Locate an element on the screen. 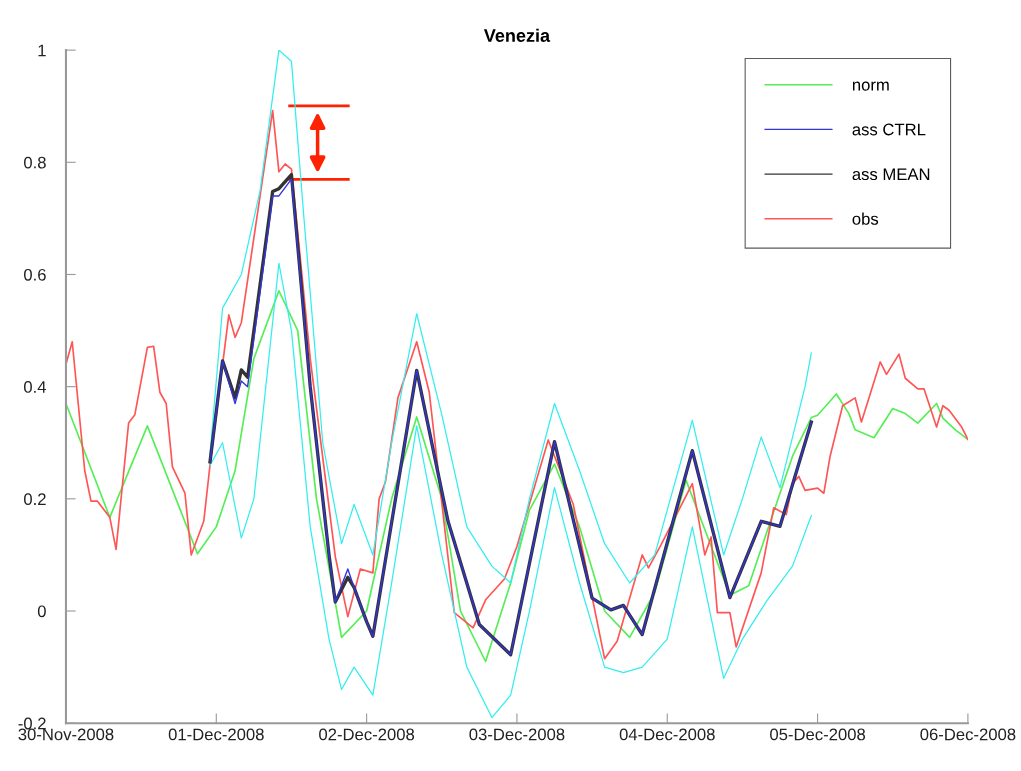  x-tick-label: 01-Dec-2008 is located at coordinates (216, 734).